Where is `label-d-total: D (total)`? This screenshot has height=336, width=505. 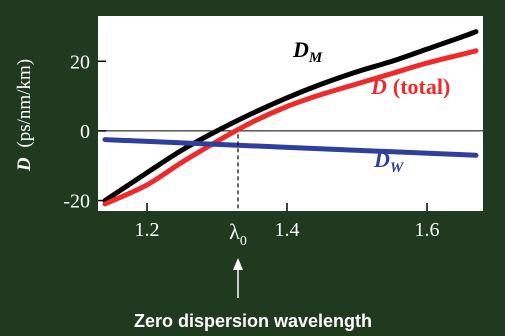
label-d-total: D (total) is located at coordinates (410, 86).